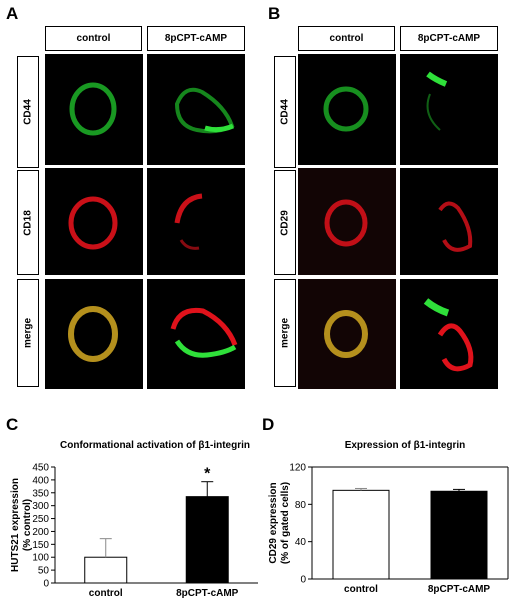 This screenshot has height=602, width=520. I want to click on y-tick-label: 80, so click(301, 505).